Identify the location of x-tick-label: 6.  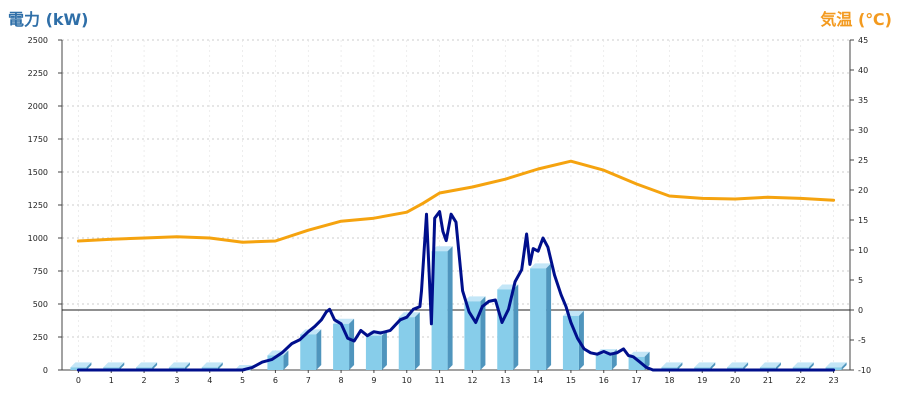
(275, 380).